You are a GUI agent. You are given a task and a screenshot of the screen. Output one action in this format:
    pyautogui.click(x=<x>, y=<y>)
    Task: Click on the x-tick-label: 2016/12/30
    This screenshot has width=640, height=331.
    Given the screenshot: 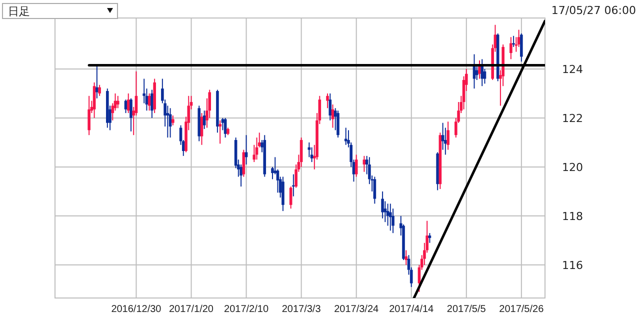 What is the action you would take?
    pyautogui.click(x=136, y=309)
    